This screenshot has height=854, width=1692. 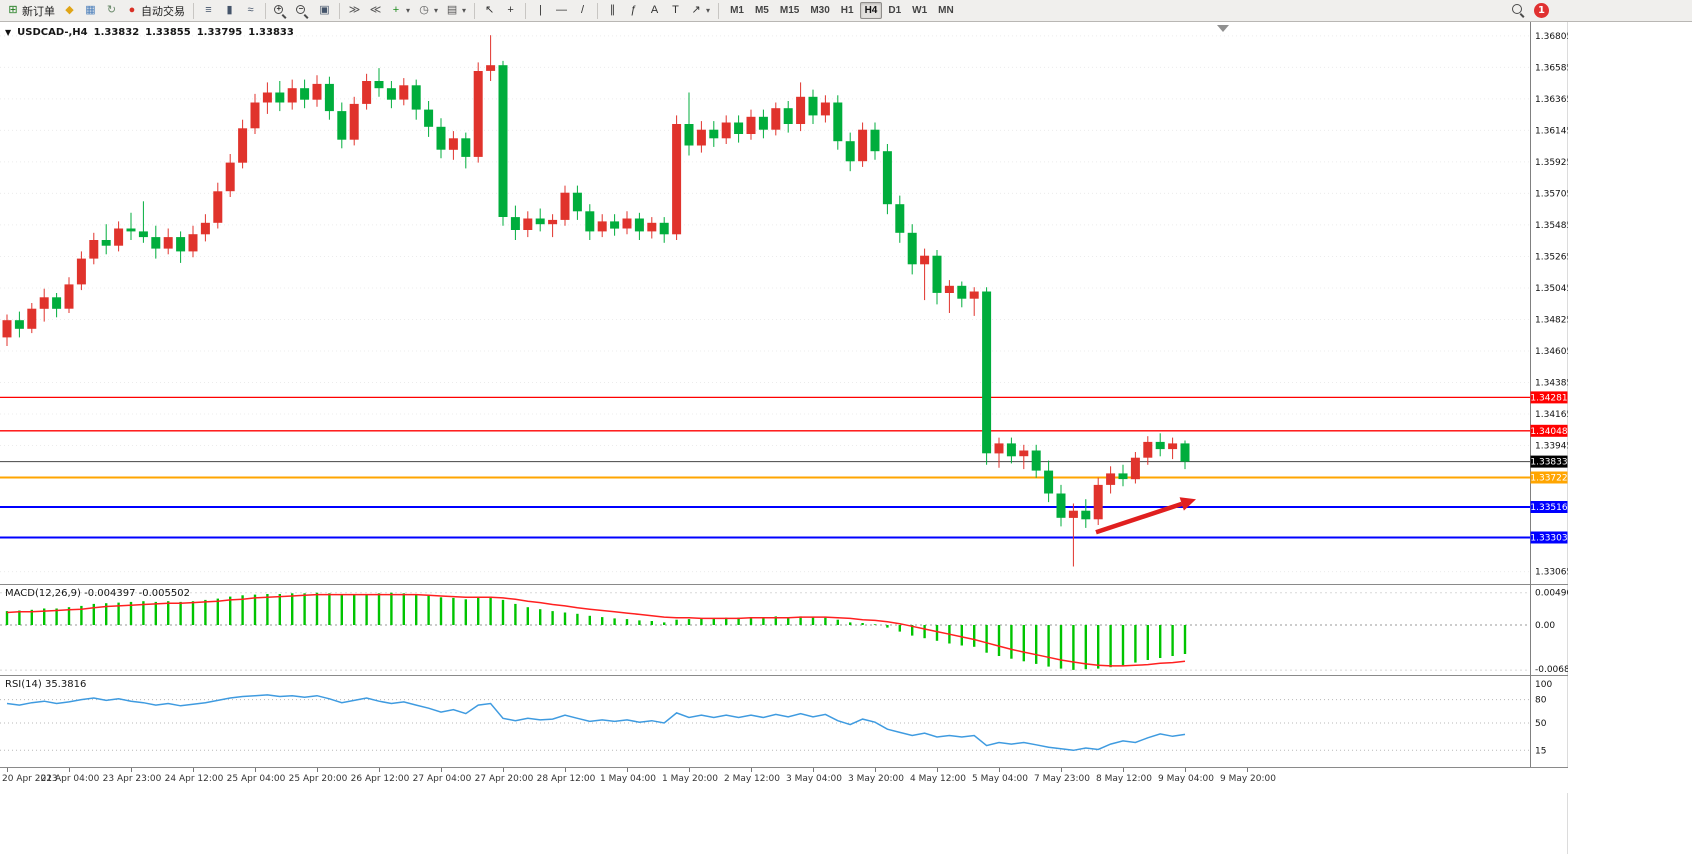 I want to click on svg-text: 1.33065, so click(x=1551, y=573).